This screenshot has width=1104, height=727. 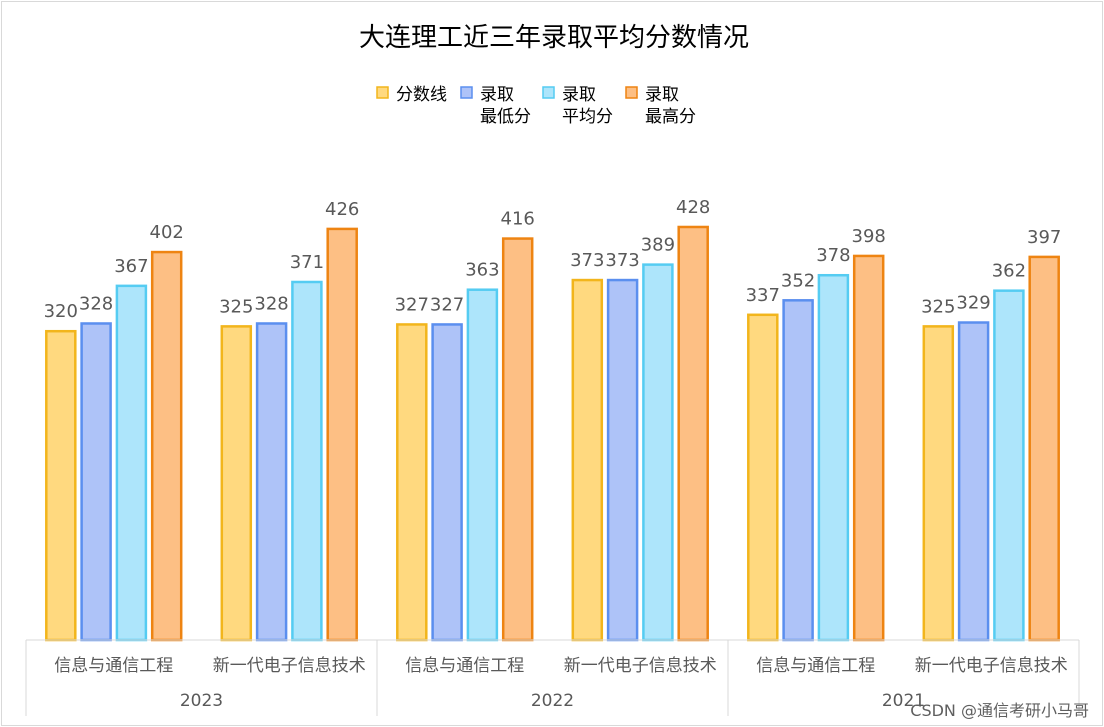 What do you see at coordinates (999, 710) in the screenshot?
I see `watermark-text: CSDN @通信考研小马哥` at bounding box center [999, 710].